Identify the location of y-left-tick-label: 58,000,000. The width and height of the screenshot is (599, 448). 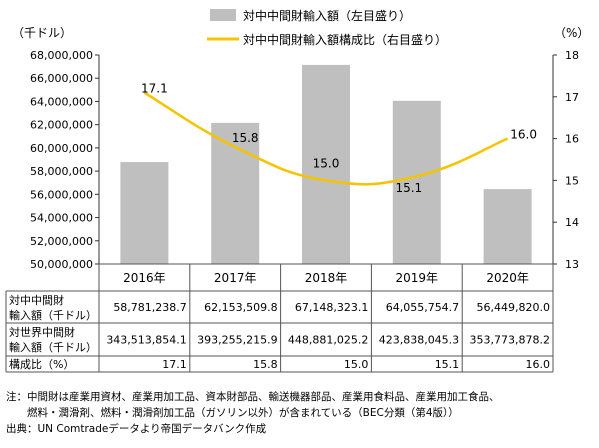
(61, 171).